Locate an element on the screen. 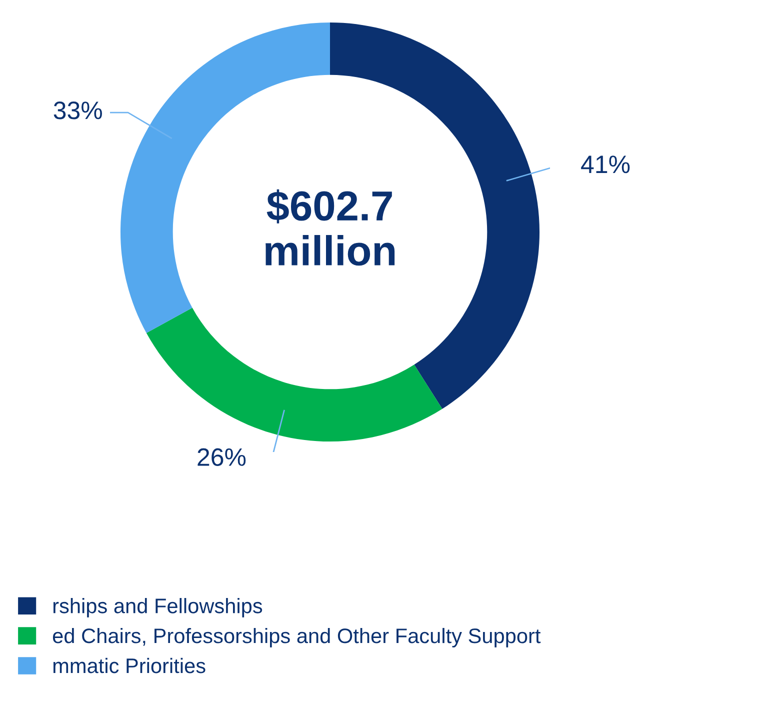  donut-slice is located at coordinates (294, 375).